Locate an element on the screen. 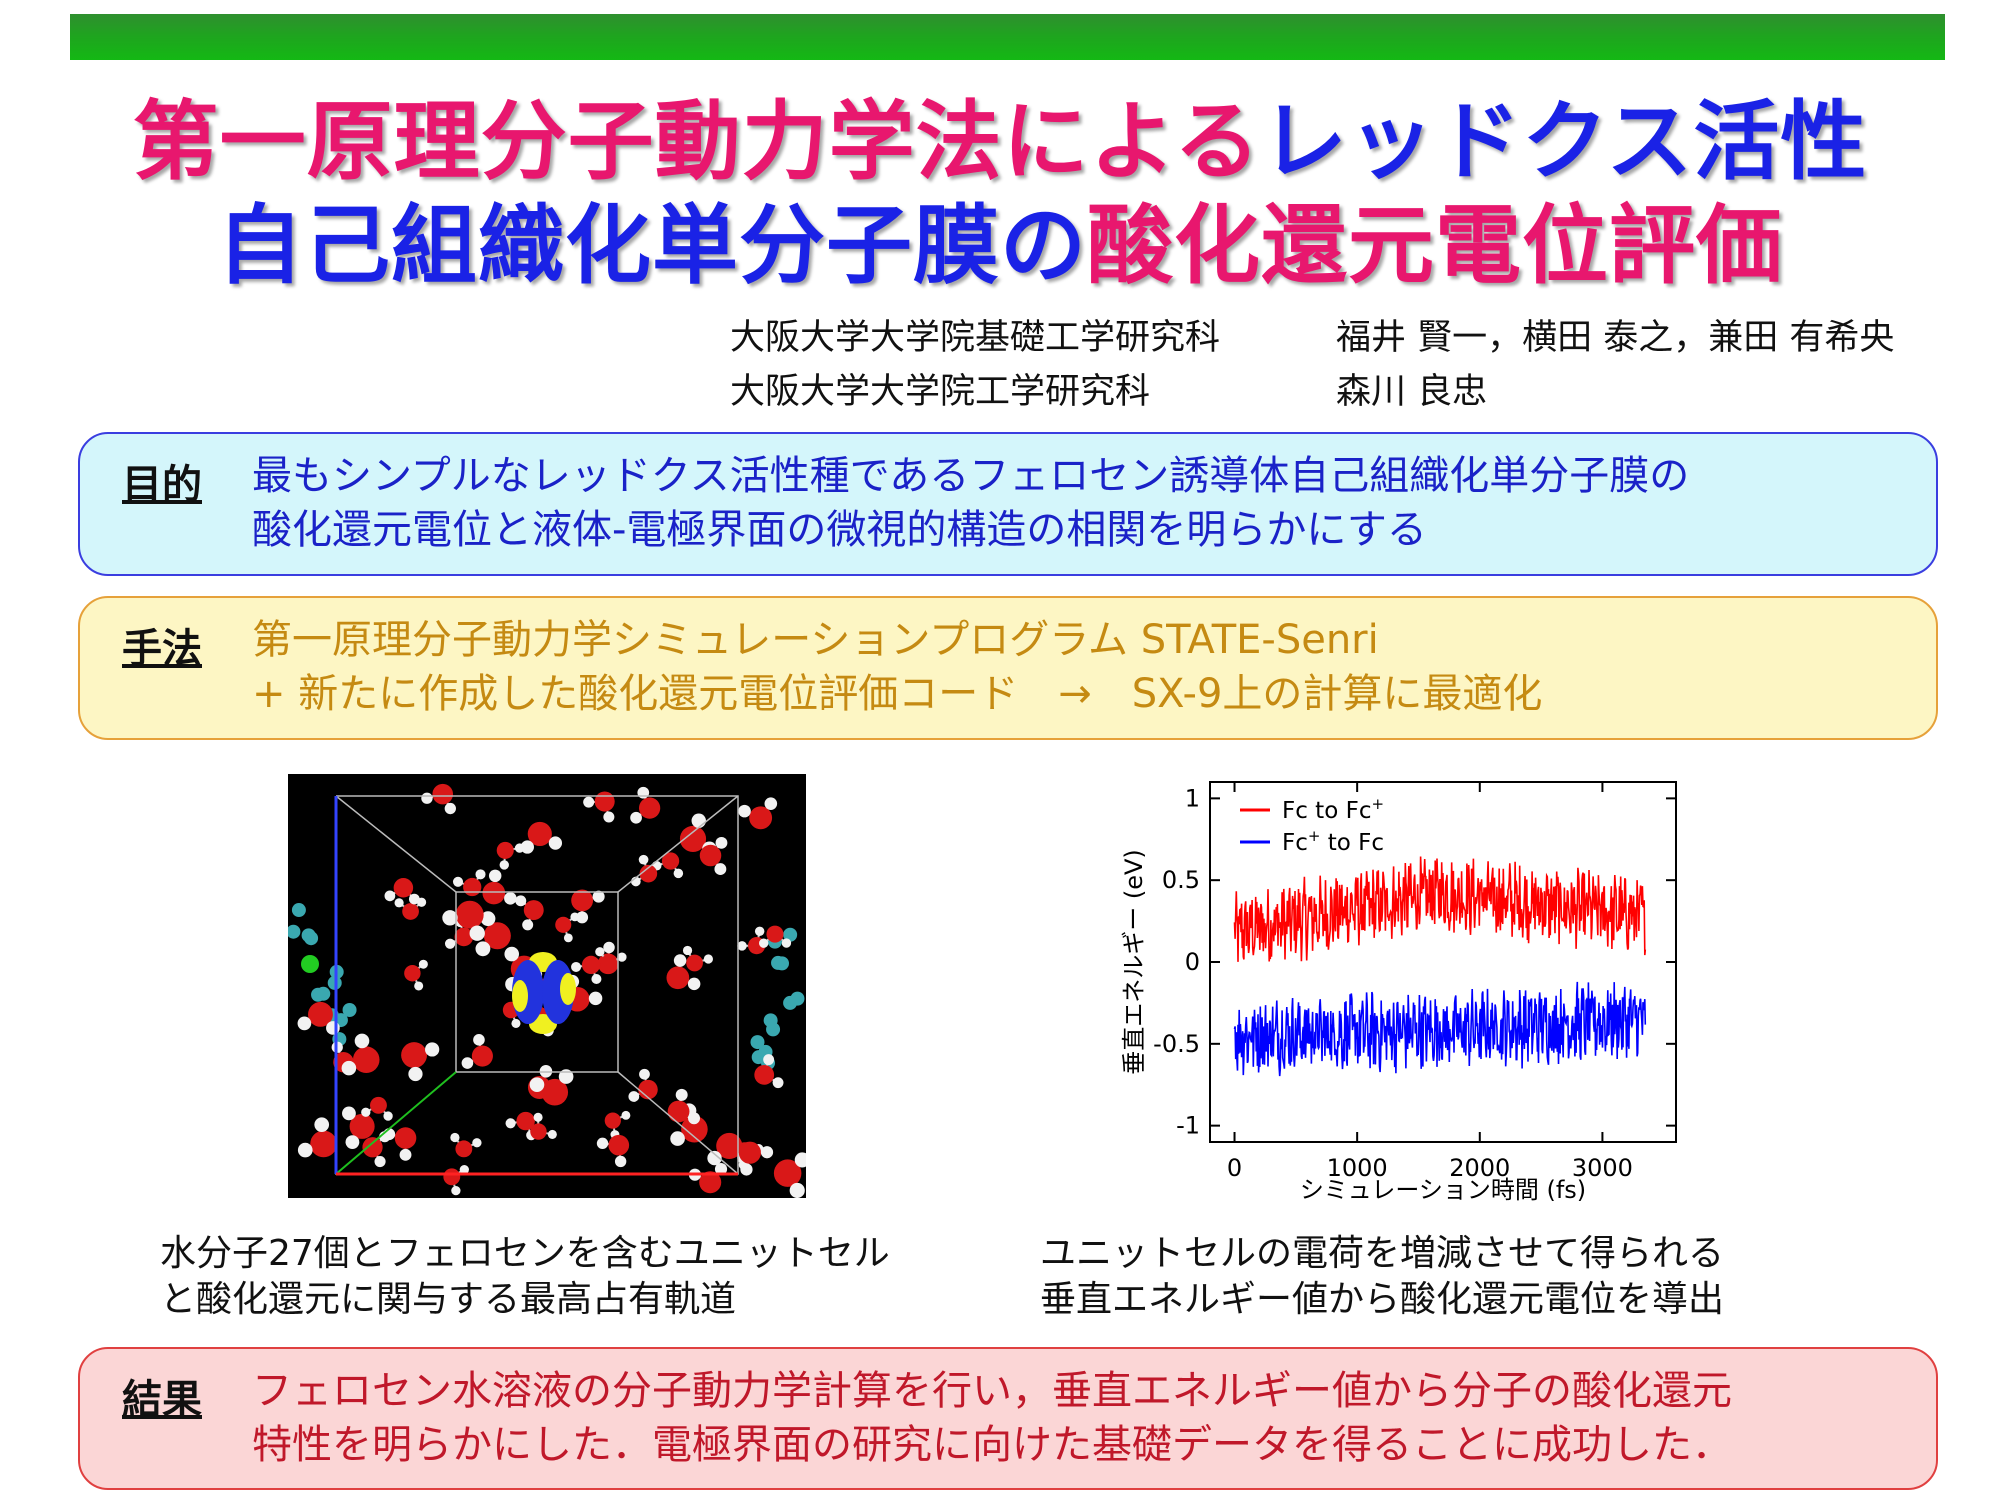 This screenshot has height=1500, width=2000. molecule-simulation-image is located at coordinates (548, 986).